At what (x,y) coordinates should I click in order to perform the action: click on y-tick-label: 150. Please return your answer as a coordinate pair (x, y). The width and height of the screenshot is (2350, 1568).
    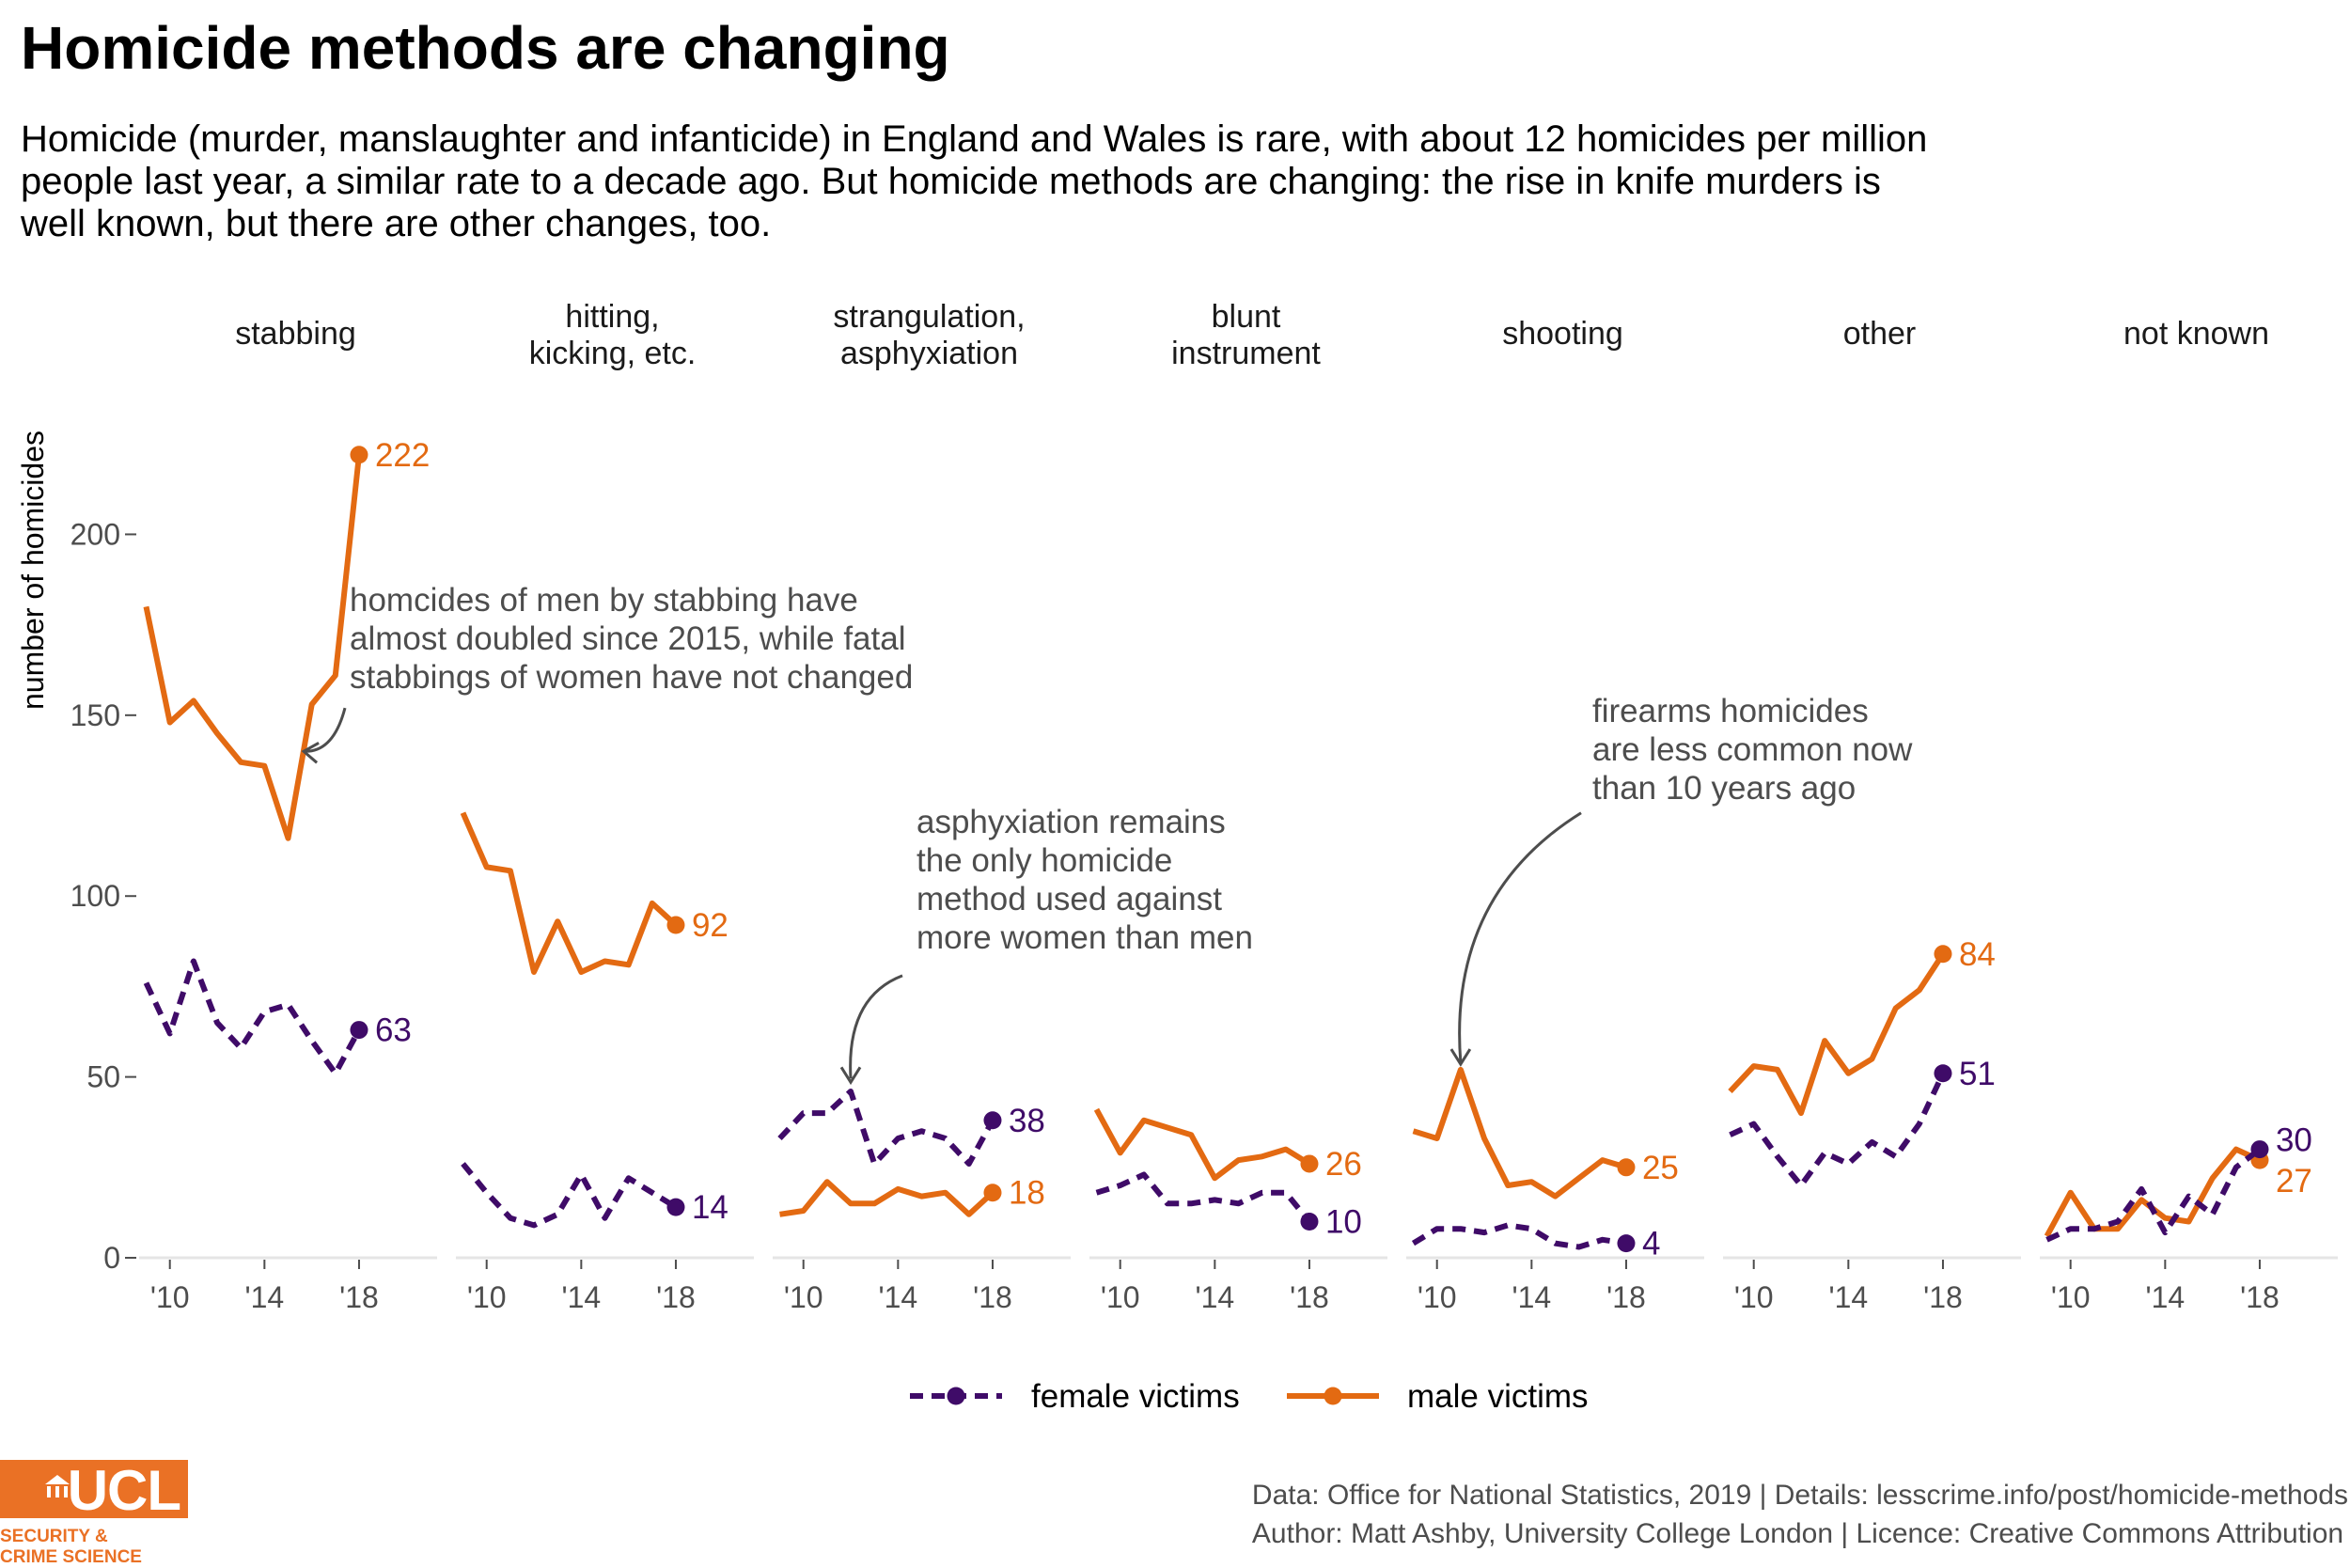
    Looking at the image, I should click on (95, 715).